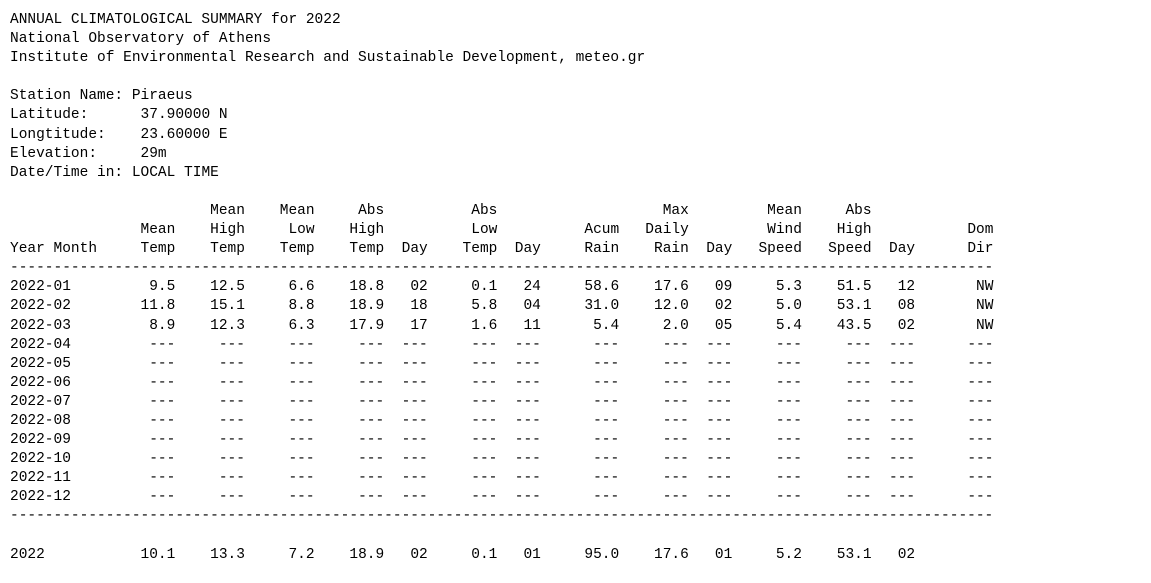 This screenshot has width=1151, height=583. Describe the element at coordinates (279, 287) in the screenshot. I see `cell-mean_low: 6.6` at that location.